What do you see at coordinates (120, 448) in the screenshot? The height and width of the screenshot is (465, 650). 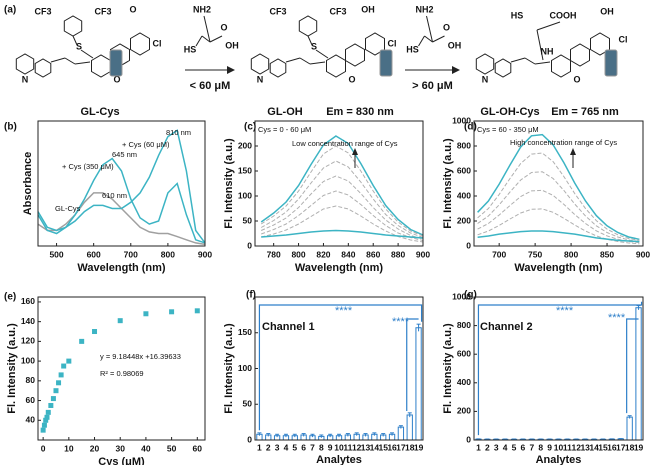 I see `x-tick-label: 30` at bounding box center [120, 448].